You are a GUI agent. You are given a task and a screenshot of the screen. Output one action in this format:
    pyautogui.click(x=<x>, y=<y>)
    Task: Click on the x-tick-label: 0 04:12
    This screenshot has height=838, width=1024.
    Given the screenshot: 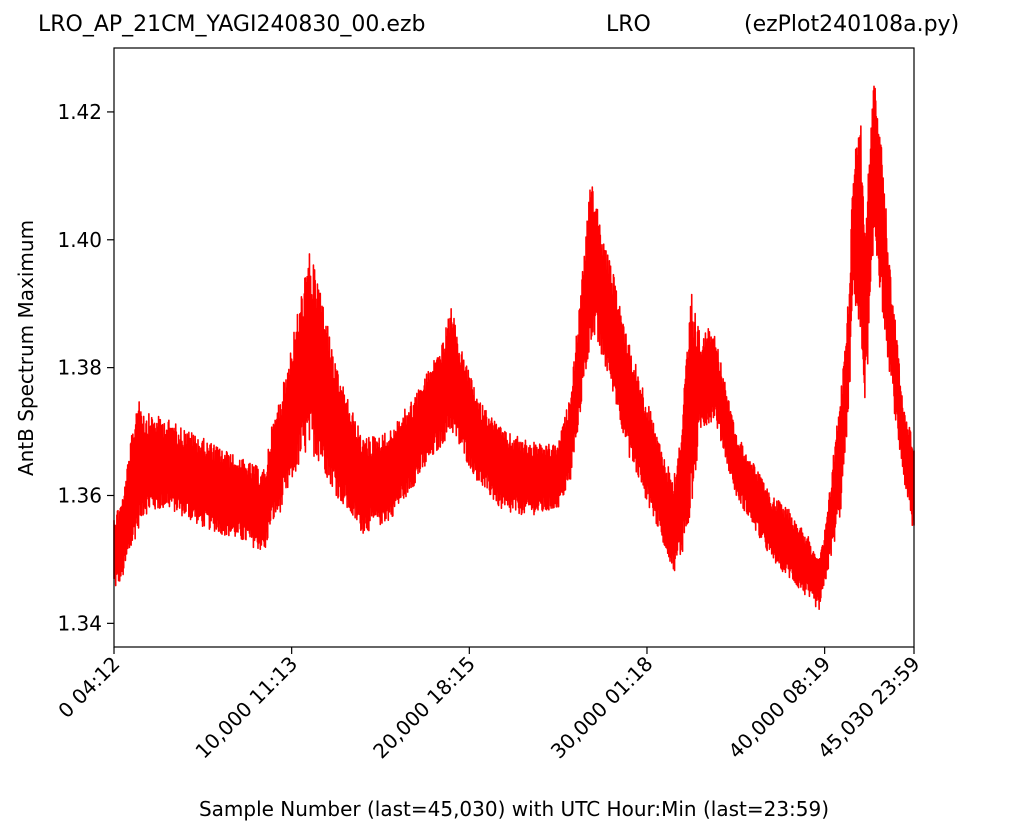 What is the action you would take?
    pyautogui.click(x=88, y=687)
    